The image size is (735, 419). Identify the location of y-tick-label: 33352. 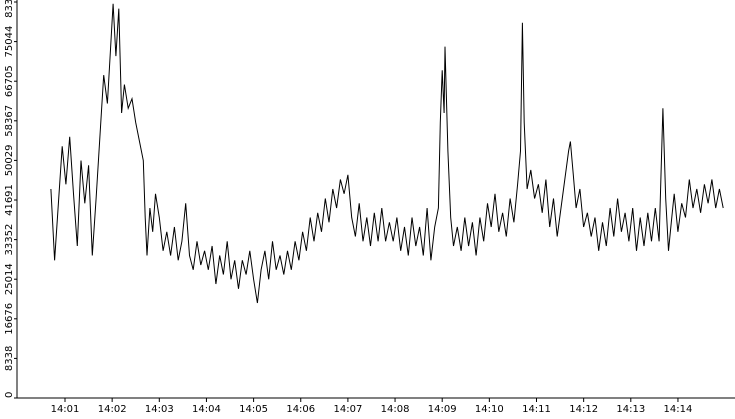
(9, 240).